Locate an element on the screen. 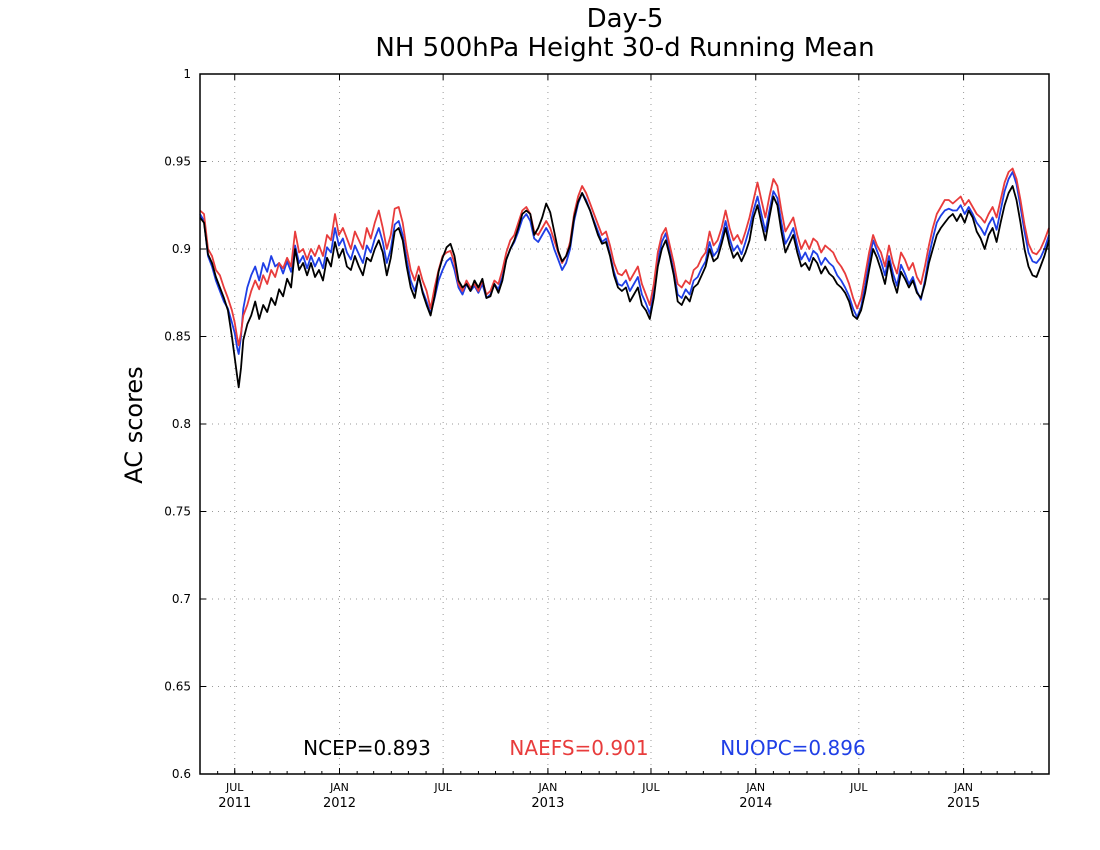 Image resolution: width=1100 pixels, height=850 pixels. x-tick-year-label: 2011 is located at coordinates (234, 803).